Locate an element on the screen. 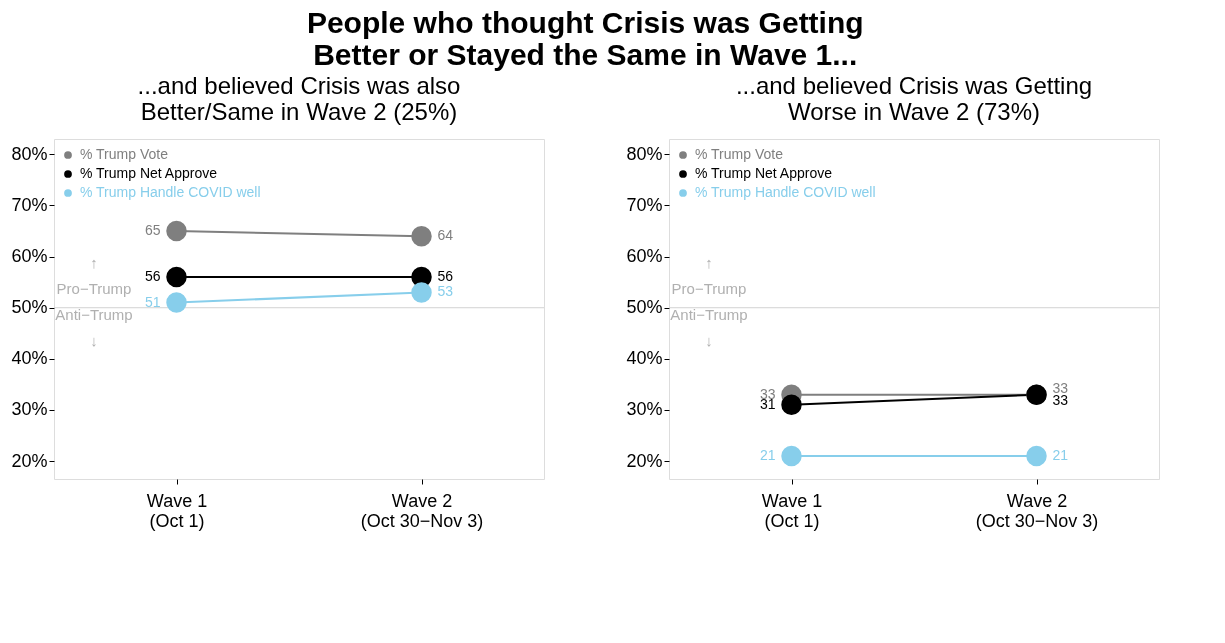  data-label: 51 is located at coordinates (152, 301).